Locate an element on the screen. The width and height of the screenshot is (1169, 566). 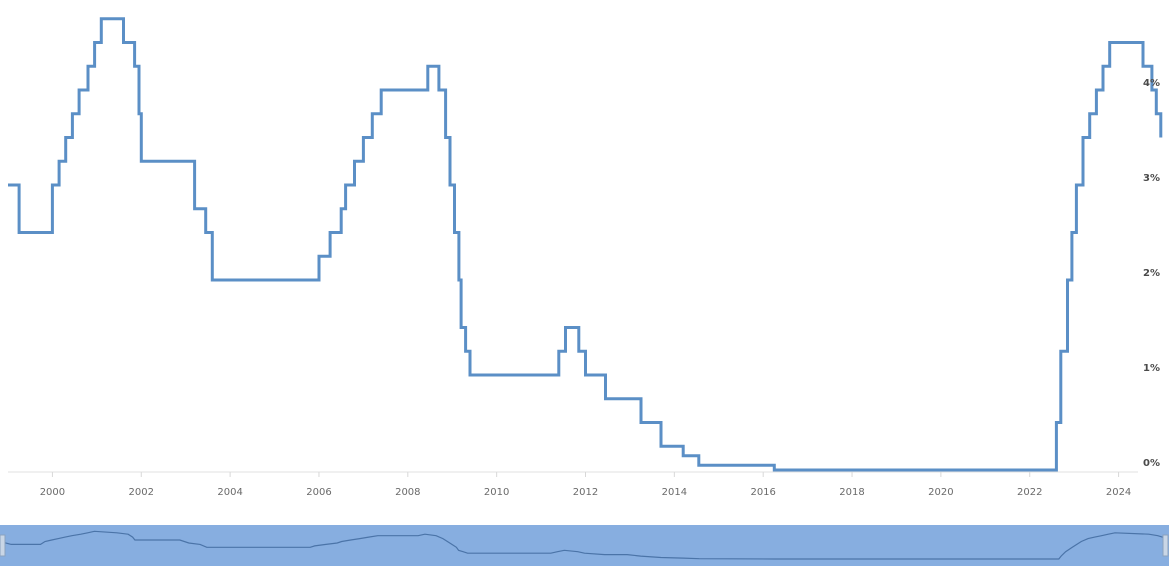
navigator-selected-range is located at coordinates (584, 545).